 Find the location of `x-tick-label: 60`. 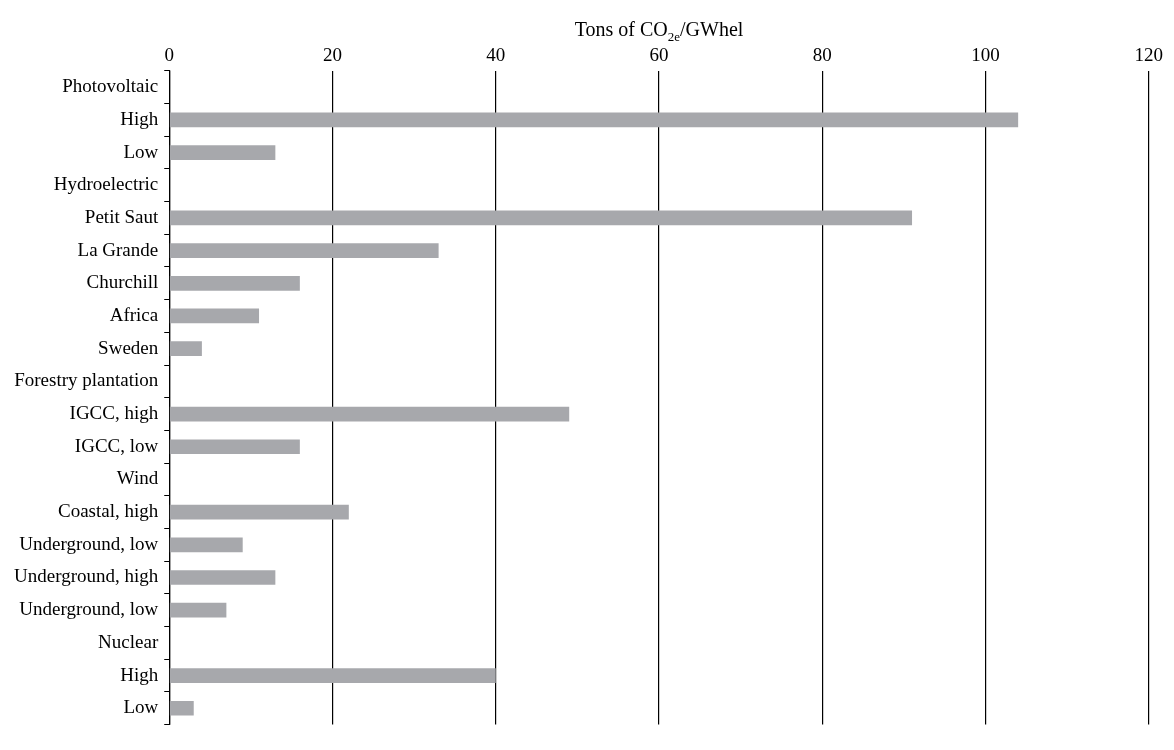

x-tick-label: 60 is located at coordinates (659, 55).